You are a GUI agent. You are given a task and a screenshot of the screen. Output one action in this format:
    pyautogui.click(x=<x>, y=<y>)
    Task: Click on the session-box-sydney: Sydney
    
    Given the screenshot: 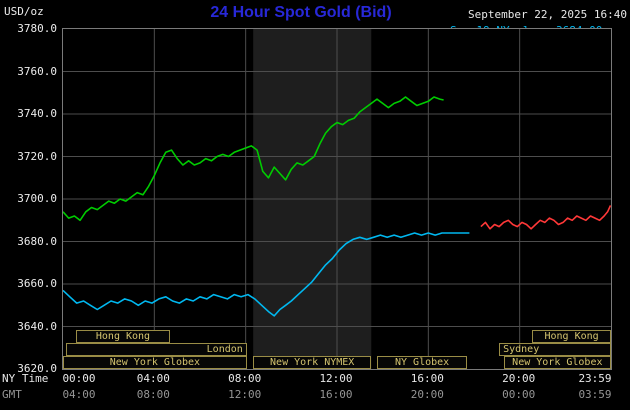 What is the action you would take?
    pyautogui.click(x=555, y=349)
    